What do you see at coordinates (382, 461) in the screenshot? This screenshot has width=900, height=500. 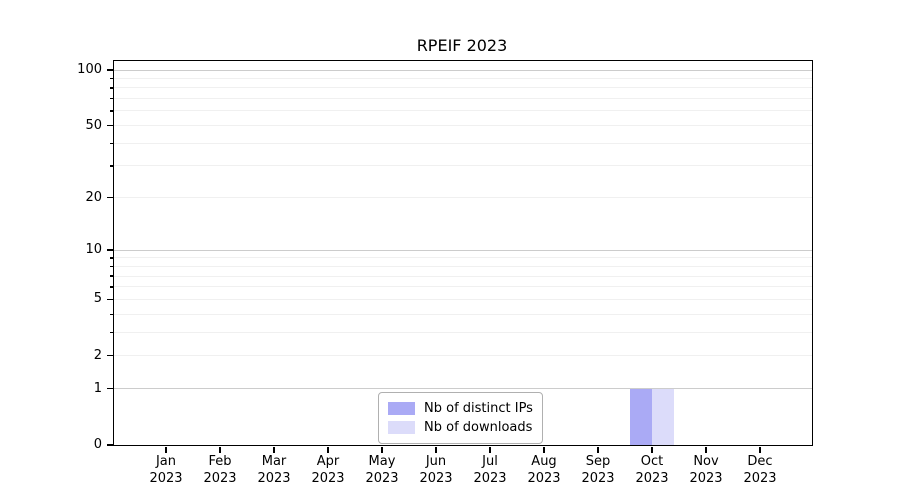 I see `x-tick-month: May` at bounding box center [382, 461].